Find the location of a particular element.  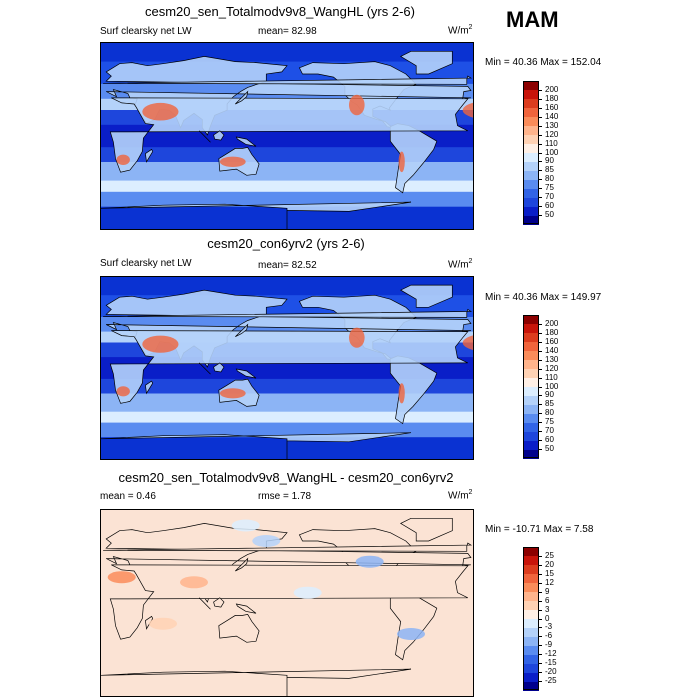

colorbar-tick-label: -20 is located at coordinates (551, 672).